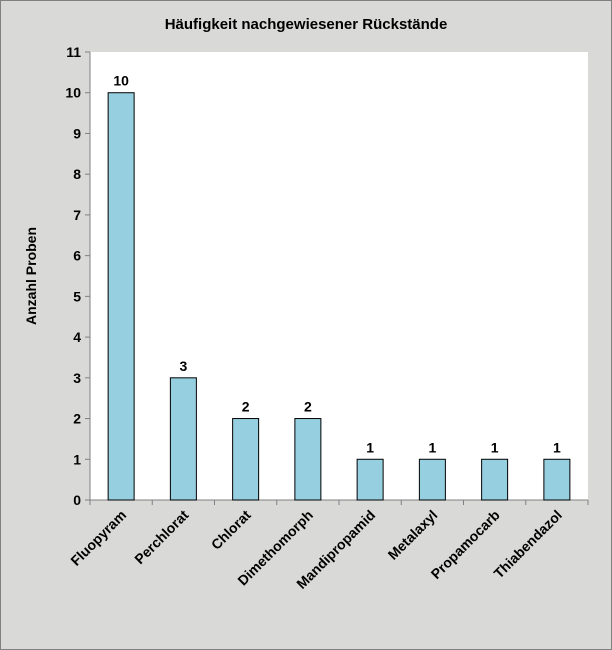  Describe the element at coordinates (77, 174) in the screenshot. I see `y-tick-label: 8` at that location.